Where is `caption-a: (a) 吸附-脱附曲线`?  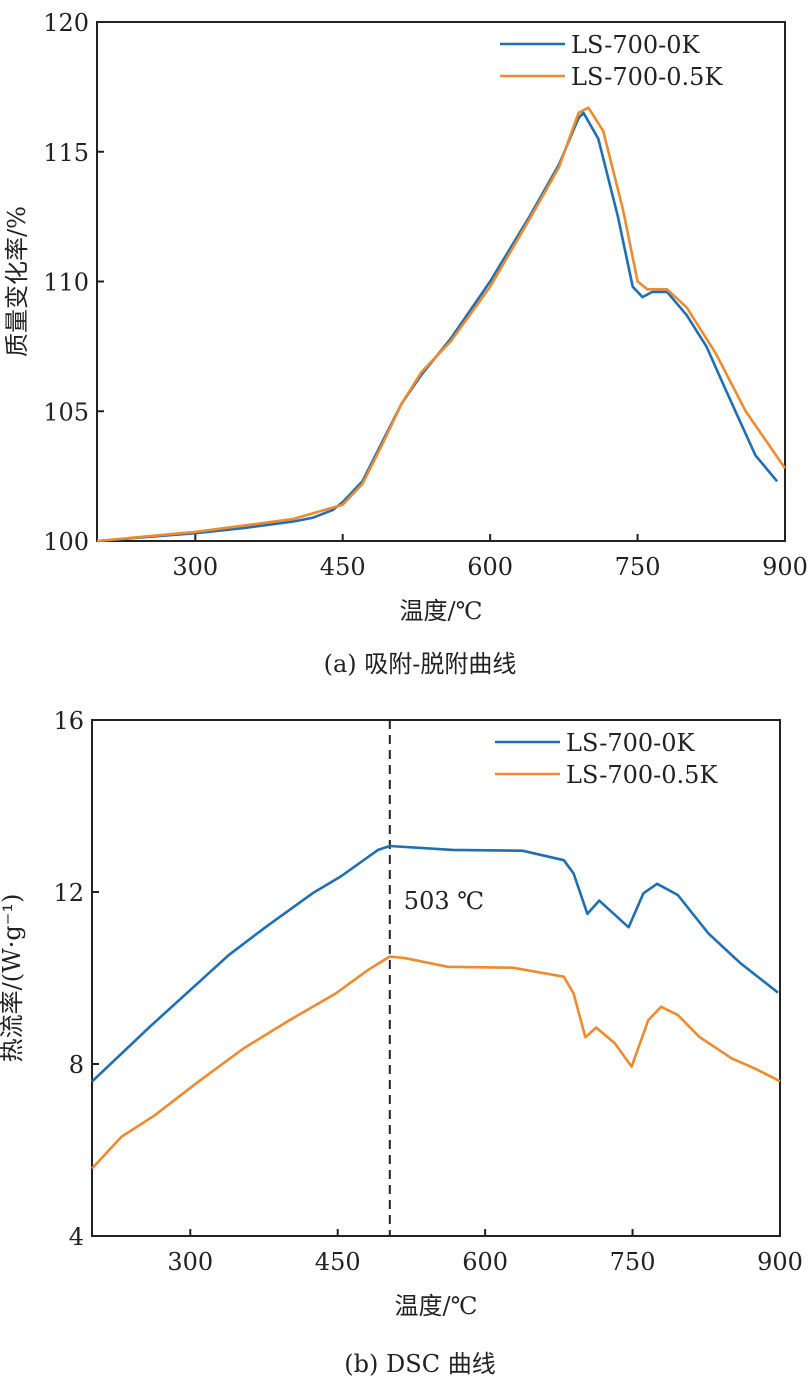 caption-a: (a) 吸附-脱附曲线 is located at coordinates (420, 664).